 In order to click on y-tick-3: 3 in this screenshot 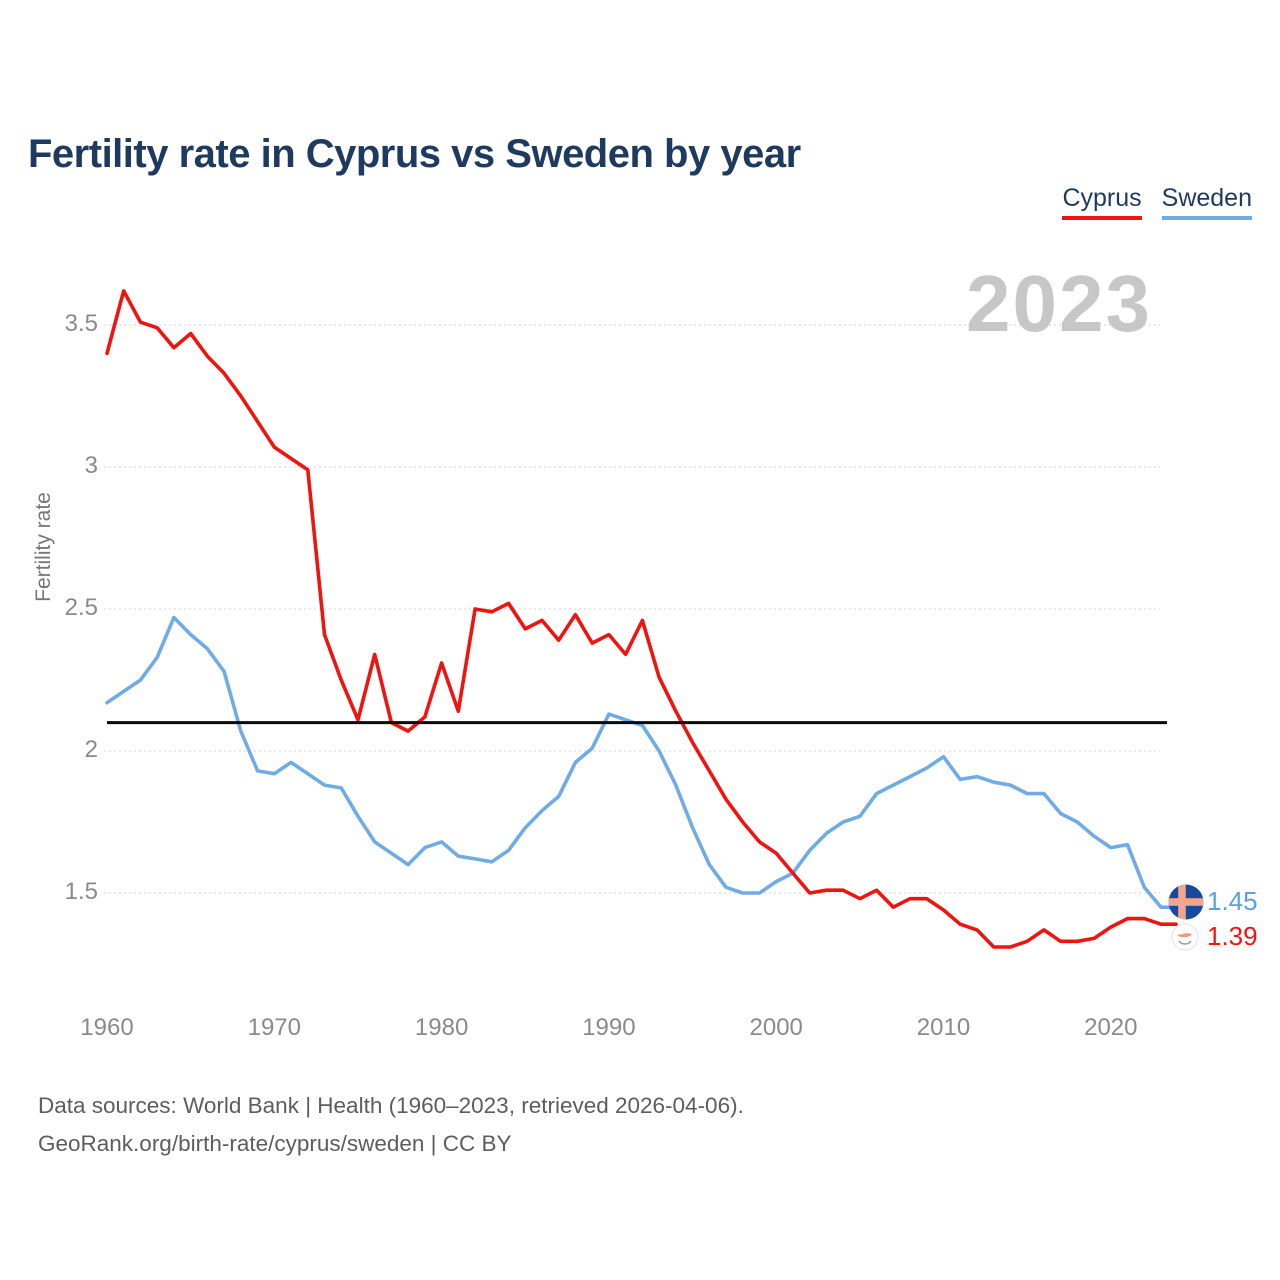, I will do `click(91, 465)`.